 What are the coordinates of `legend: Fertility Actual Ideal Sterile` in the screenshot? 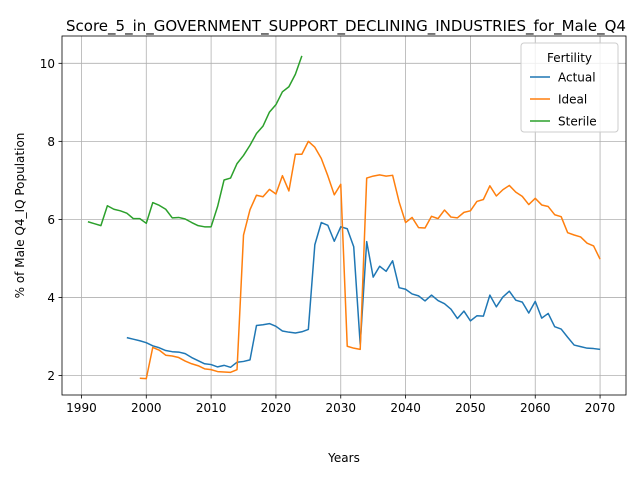 It's located at (569, 87).